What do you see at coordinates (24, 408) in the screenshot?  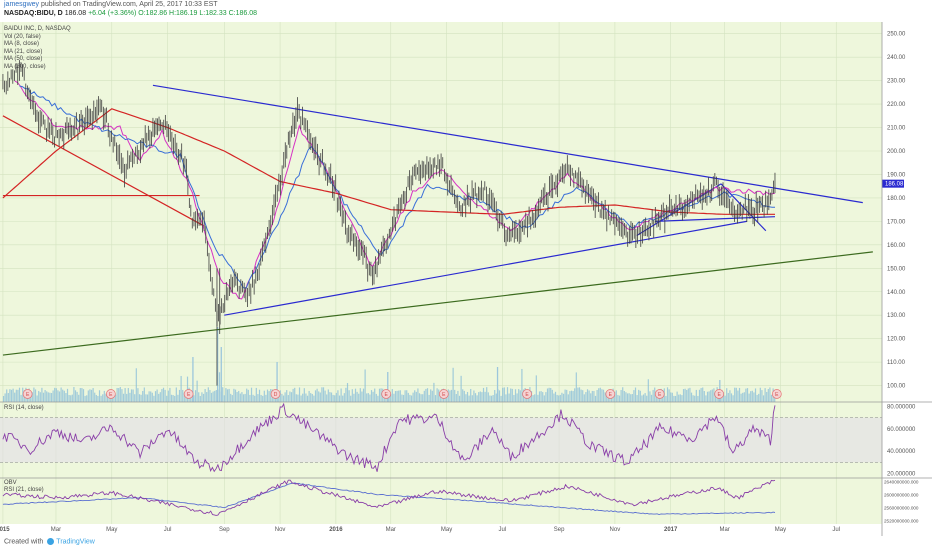 I see `rsi14-legend: RSI (14, close)` at bounding box center [24, 408].